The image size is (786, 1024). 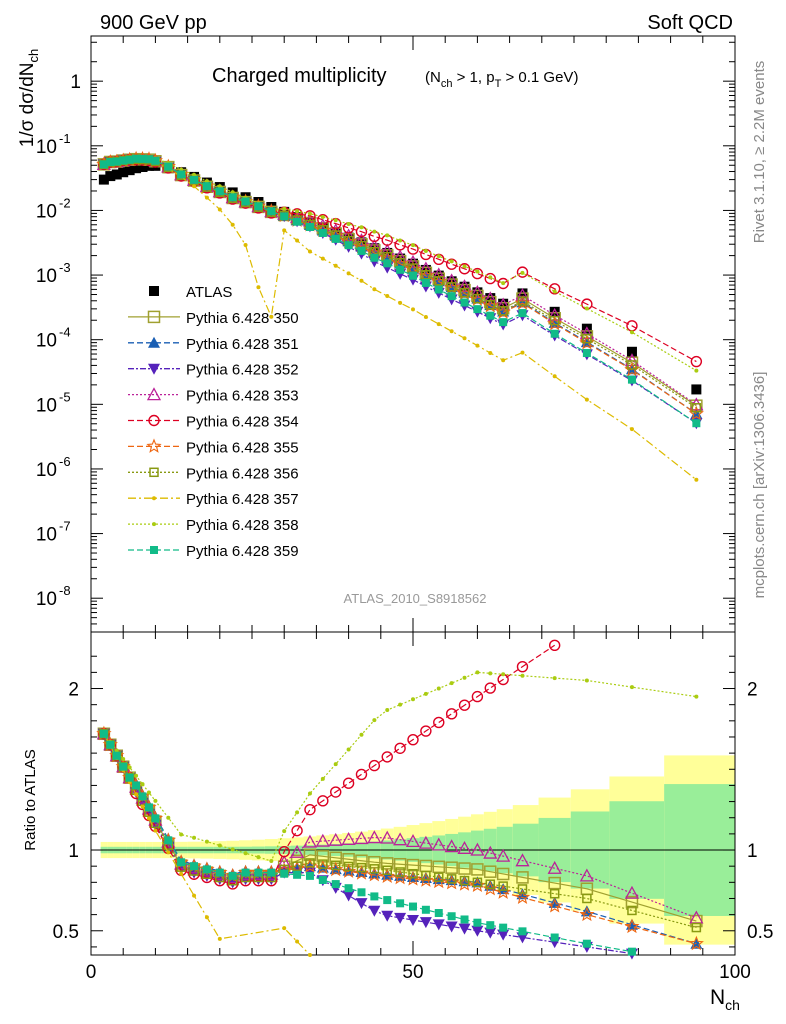 What do you see at coordinates (760, 932) in the screenshot?
I see `ratio-ytick-label-right: 0.5` at bounding box center [760, 932].